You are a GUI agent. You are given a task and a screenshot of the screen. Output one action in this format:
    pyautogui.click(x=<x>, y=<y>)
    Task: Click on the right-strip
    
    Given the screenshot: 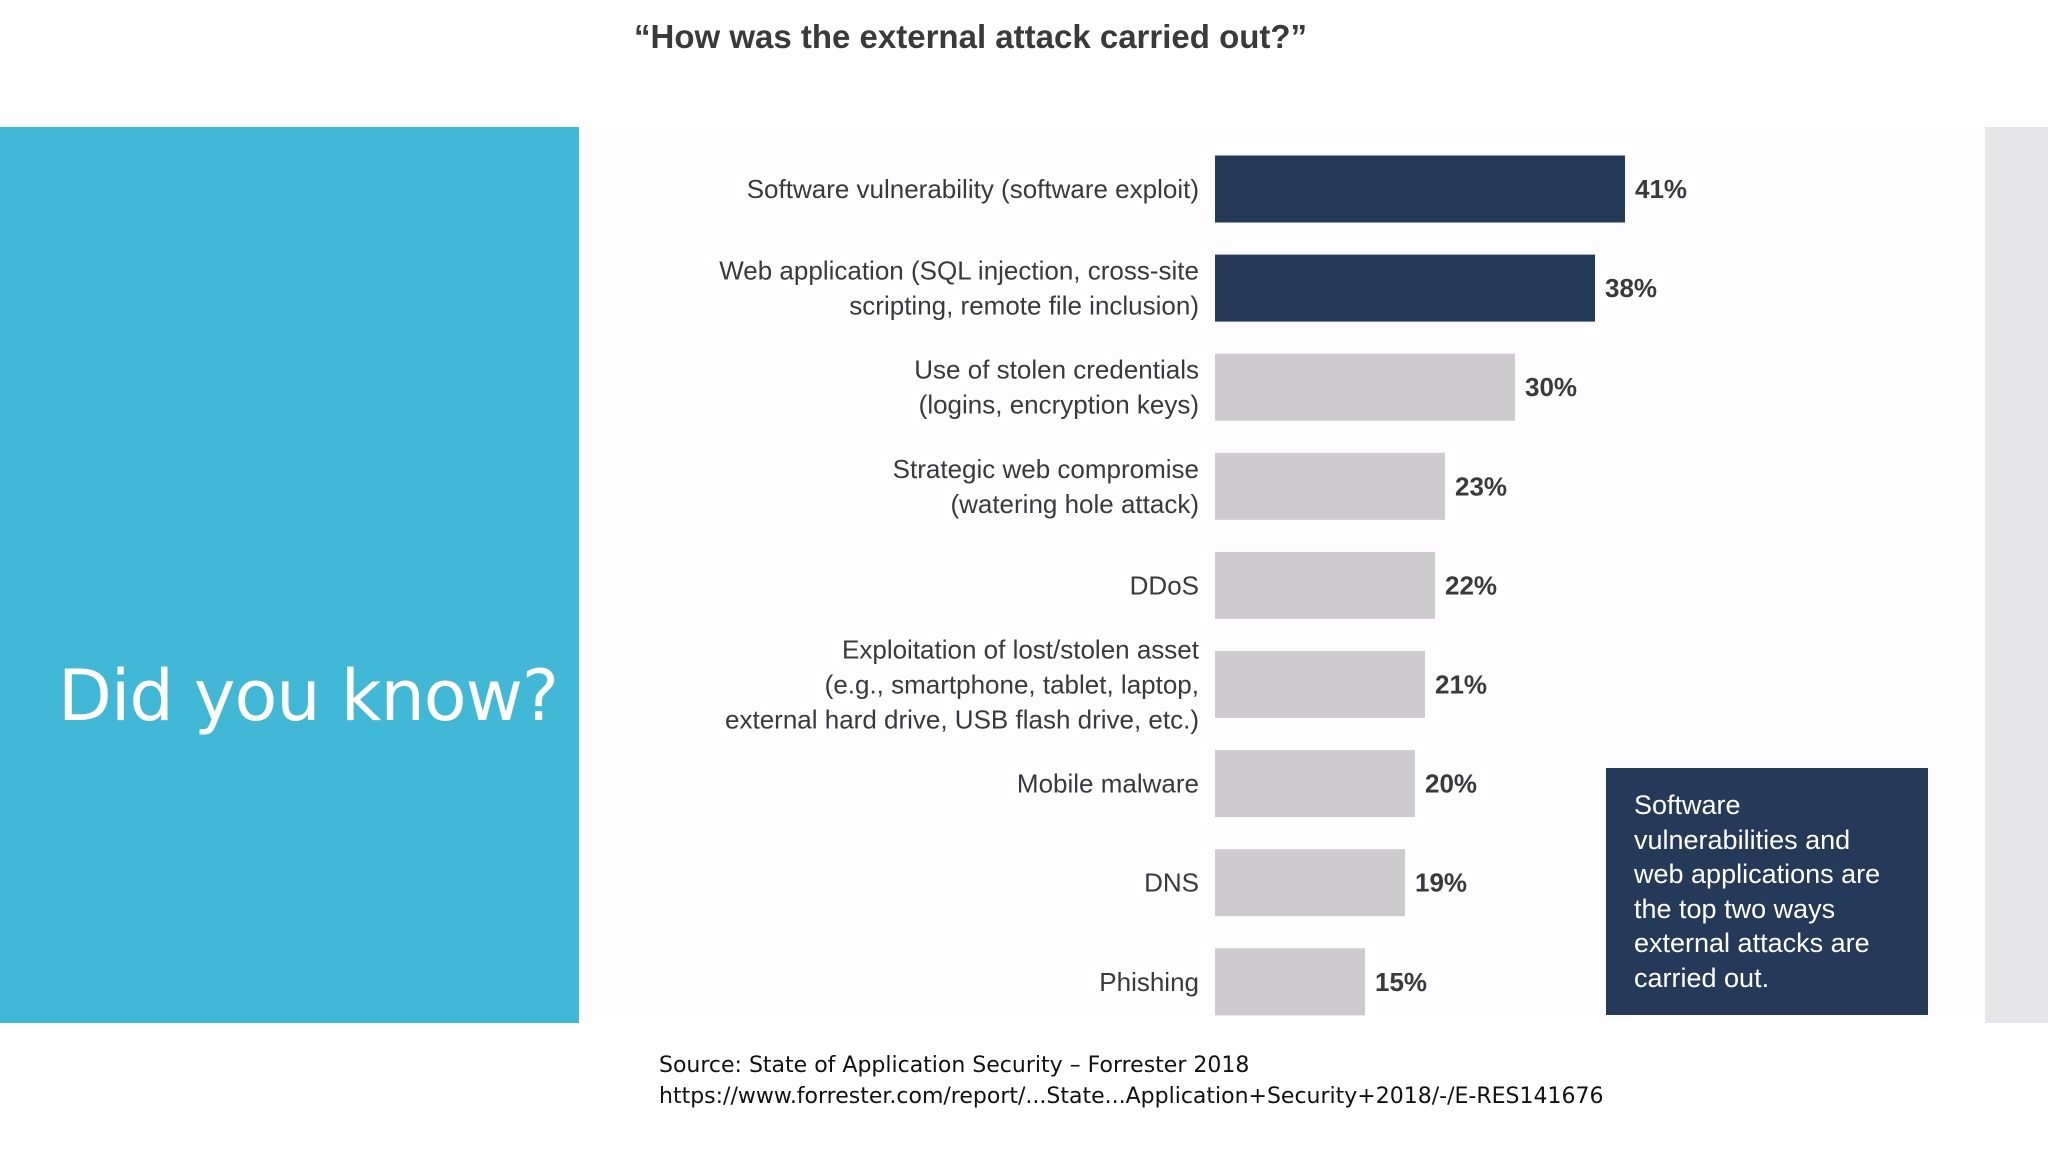 What is the action you would take?
    pyautogui.click(x=2016, y=575)
    